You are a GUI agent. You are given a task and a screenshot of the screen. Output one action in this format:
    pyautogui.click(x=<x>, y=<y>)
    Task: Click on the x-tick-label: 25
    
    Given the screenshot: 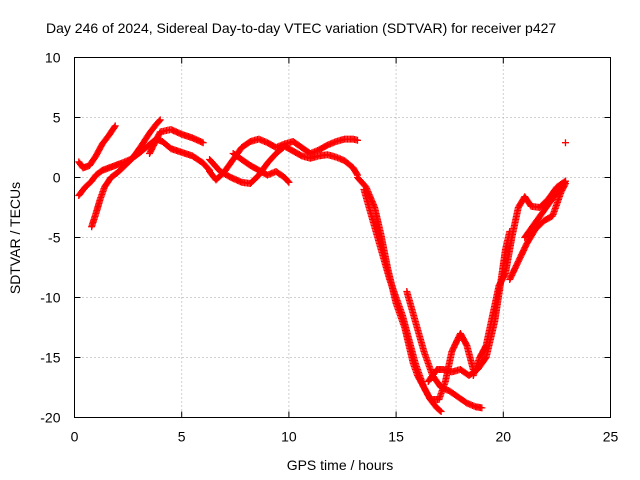 What is the action you would take?
    pyautogui.click(x=611, y=437)
    